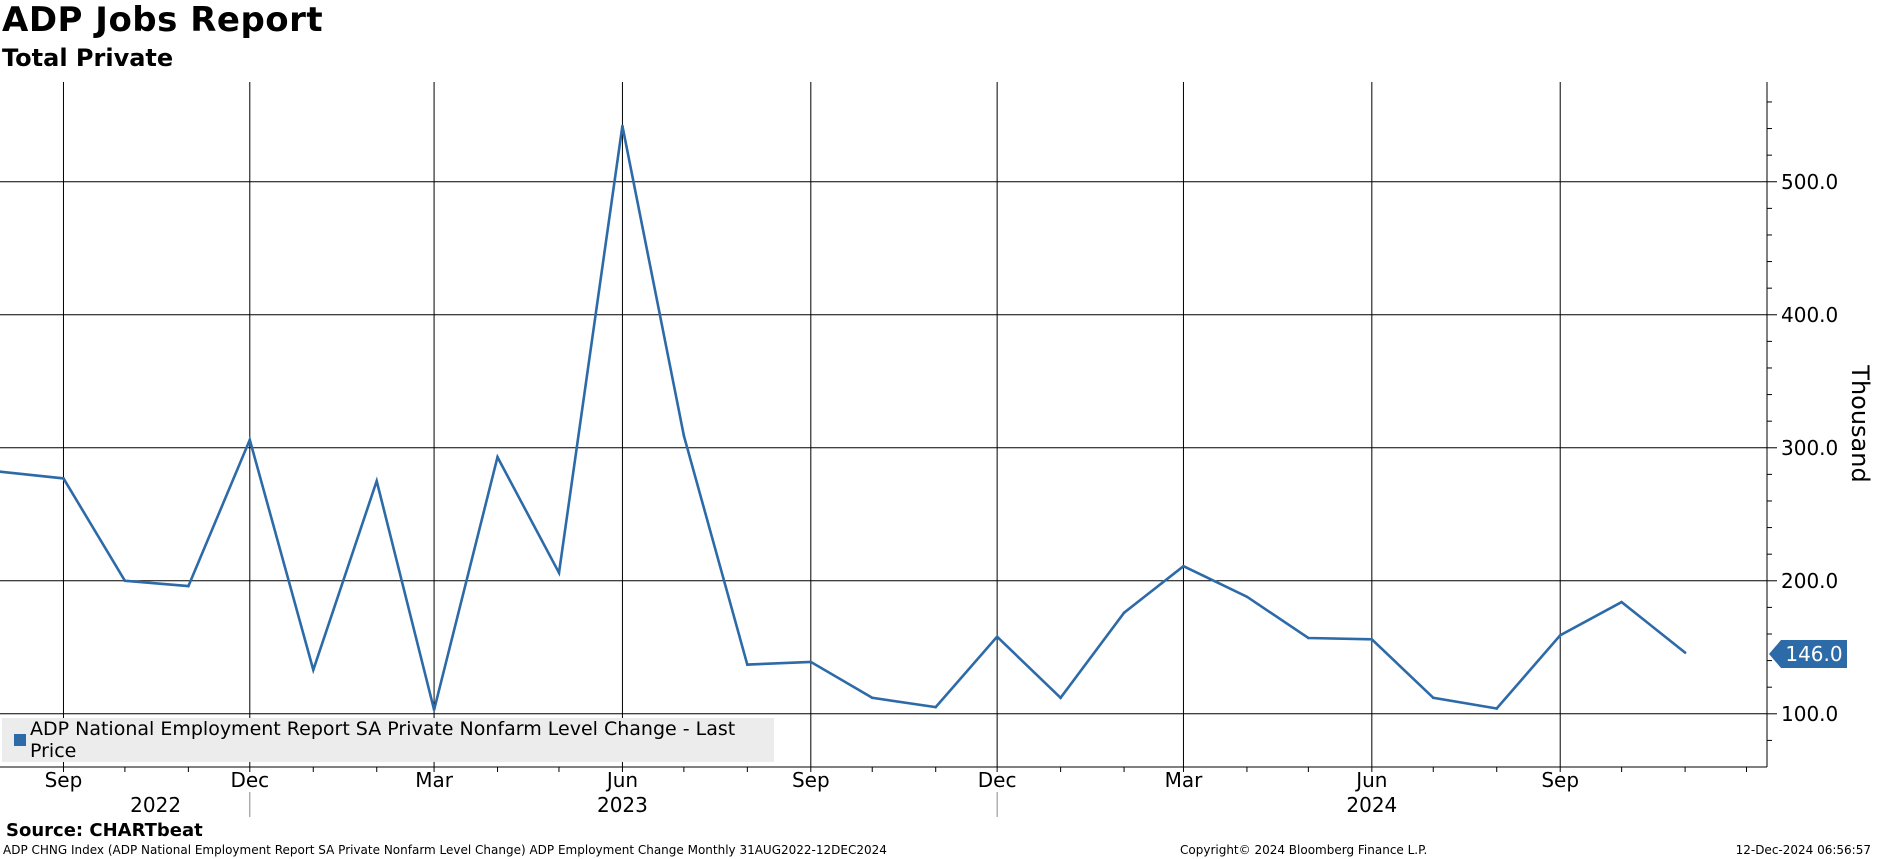  What do you see at coordinates (1809, 315) in the screenshot?
I see `y-tick-label: 400.0` at bounding box center [1809, 315].